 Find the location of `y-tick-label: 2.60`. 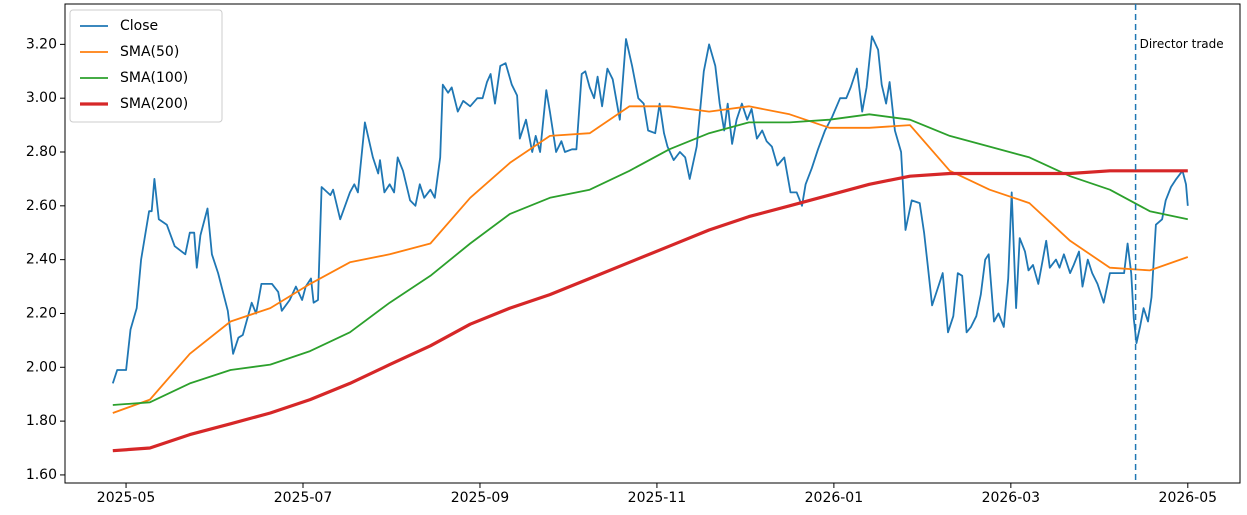

y-tick-label: 2.60 is located at coordinates (41, 206).